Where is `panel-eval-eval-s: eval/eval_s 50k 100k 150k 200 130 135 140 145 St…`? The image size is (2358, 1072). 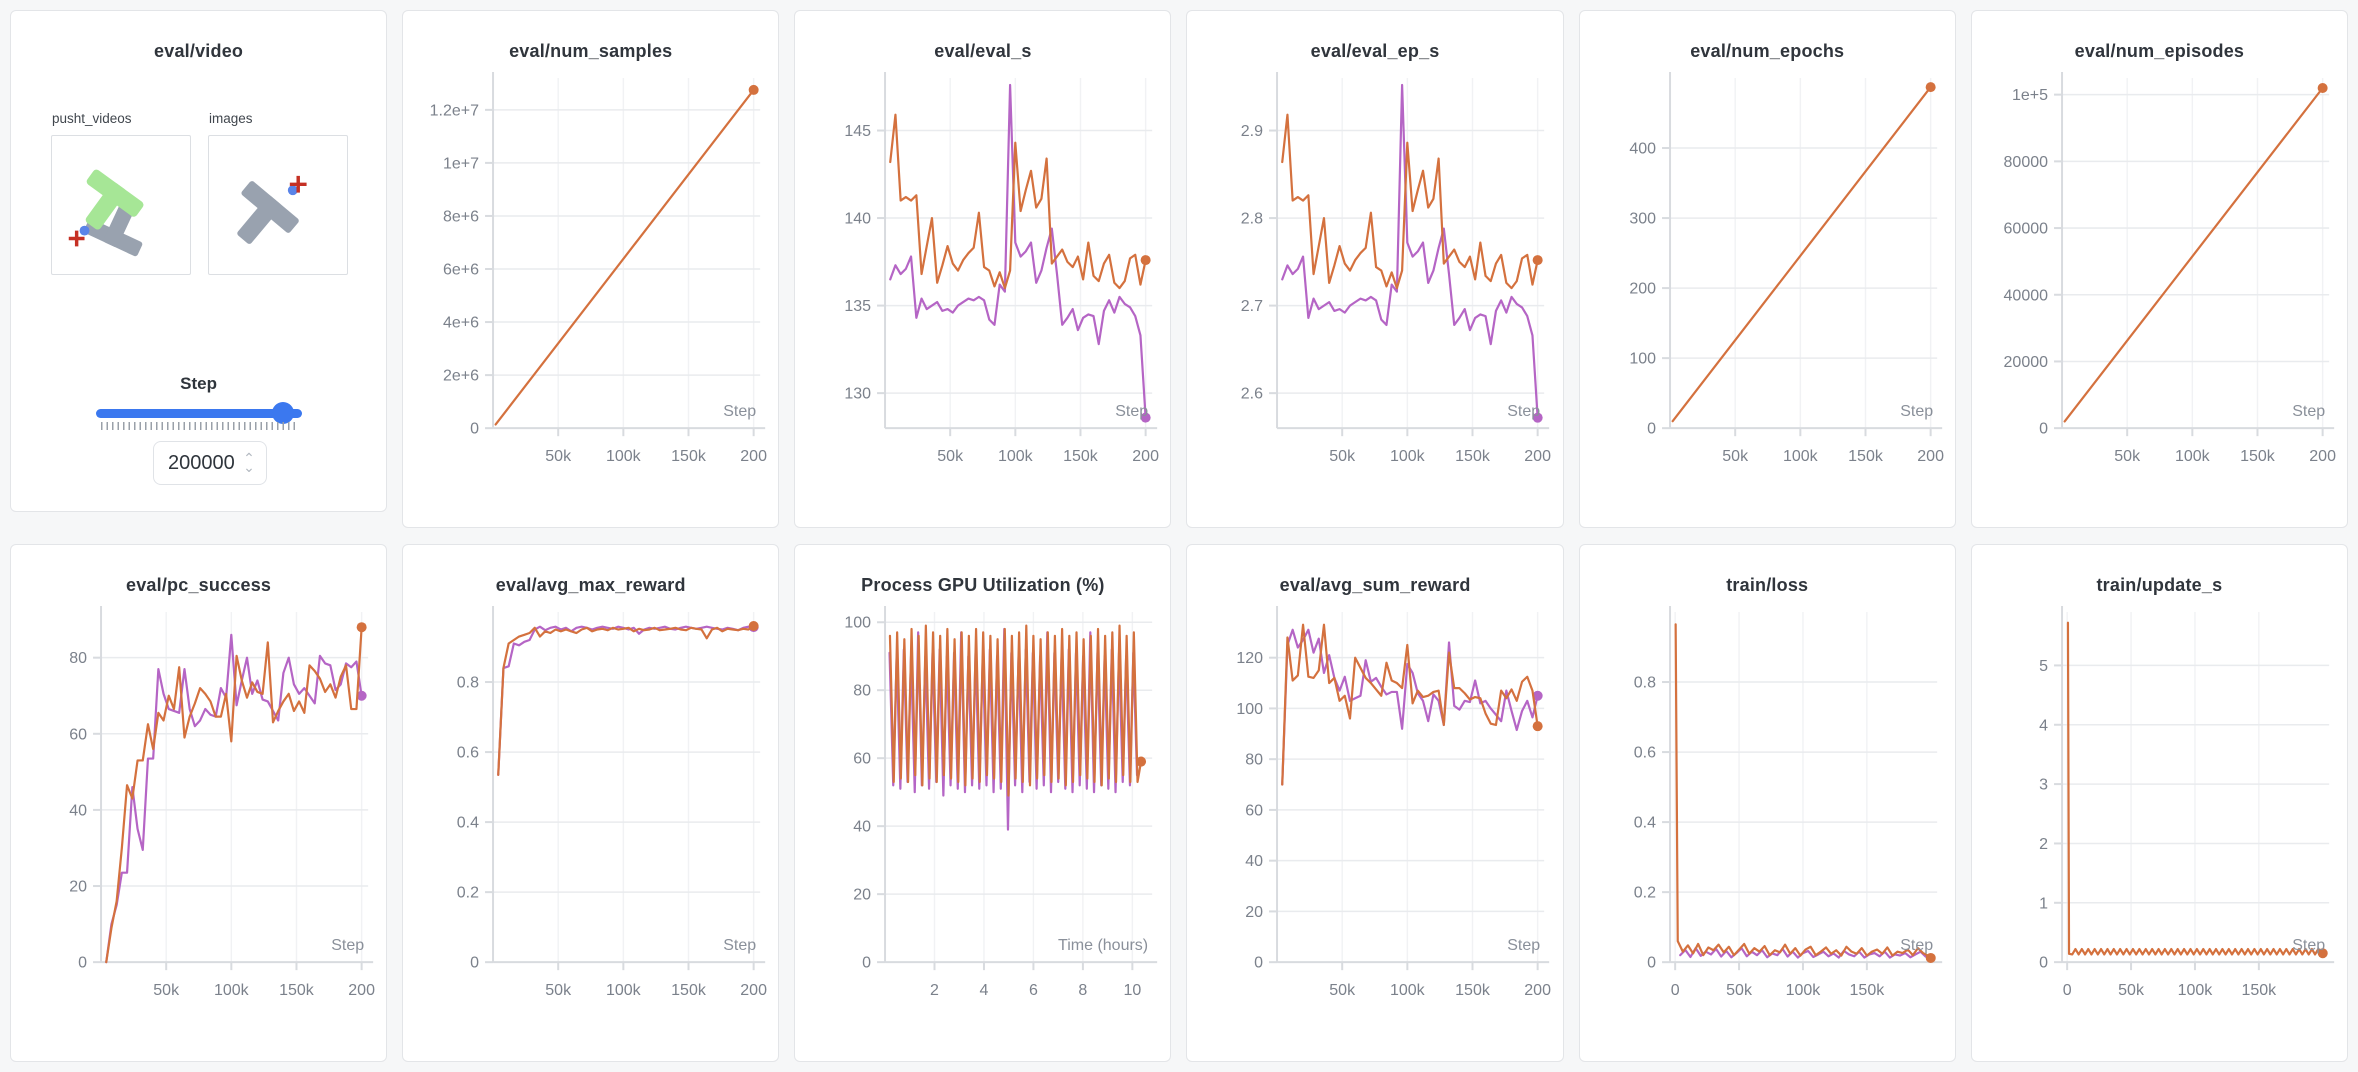
panel-eval-eval-s: eval/eval_s 50k 100k 150k 200 130 135 140 145 St… is located at coordinates (983, 269).